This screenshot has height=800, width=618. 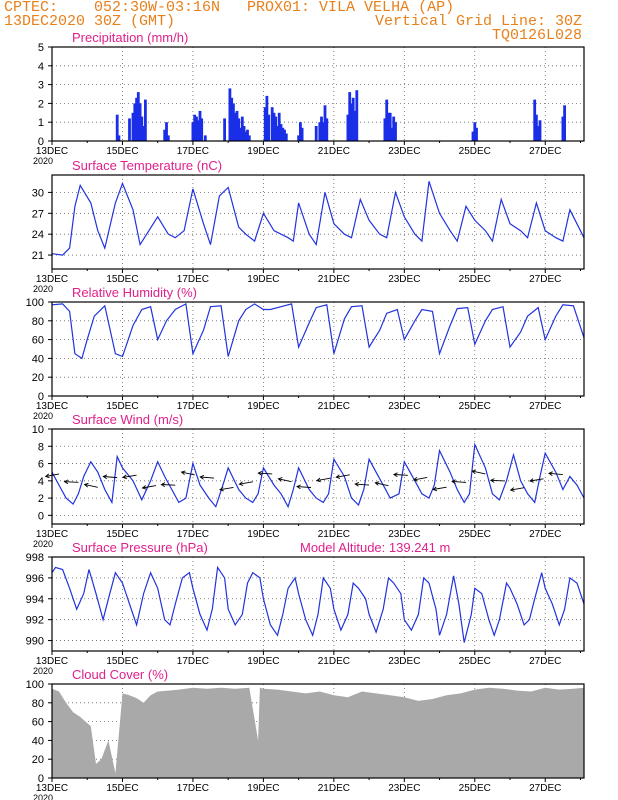 What do you see at coordinates (475, 534) in the screenshot?
I see `wind-x-tick-label: 25DEC` at bounding box center [475, 534].